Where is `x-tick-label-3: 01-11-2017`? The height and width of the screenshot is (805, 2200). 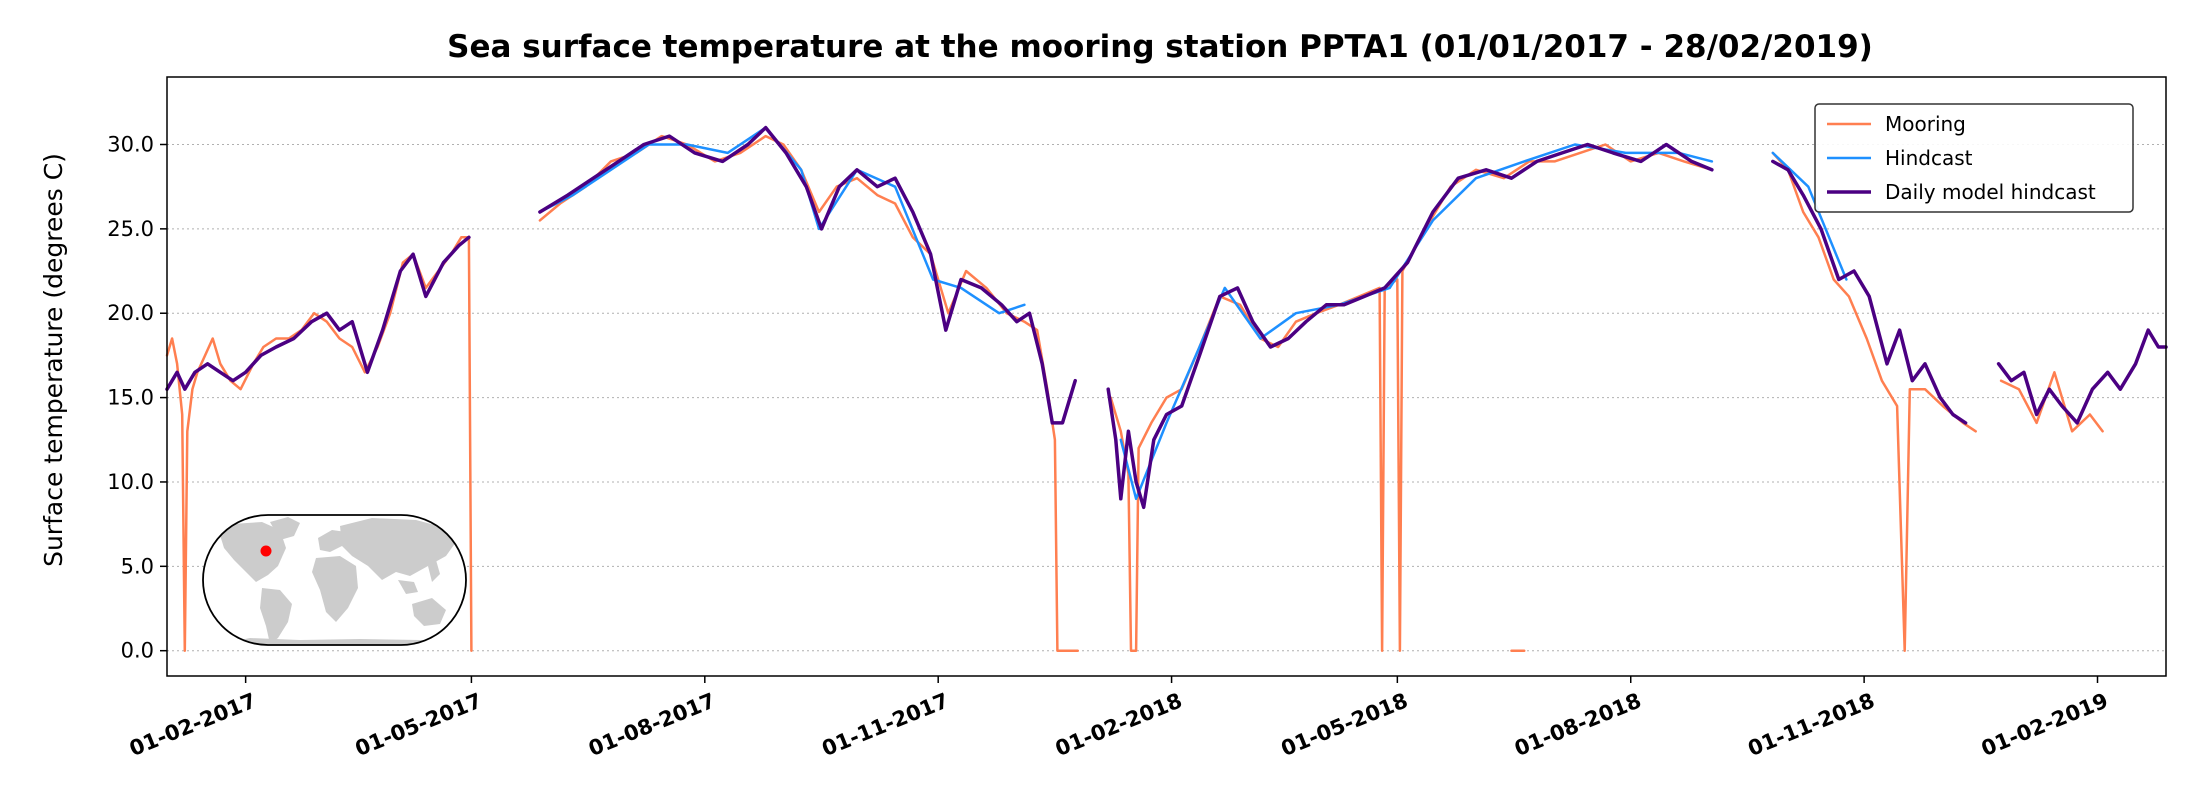
x-tick-label-3: 01-11-2017 is located at coordinates (886, 724).